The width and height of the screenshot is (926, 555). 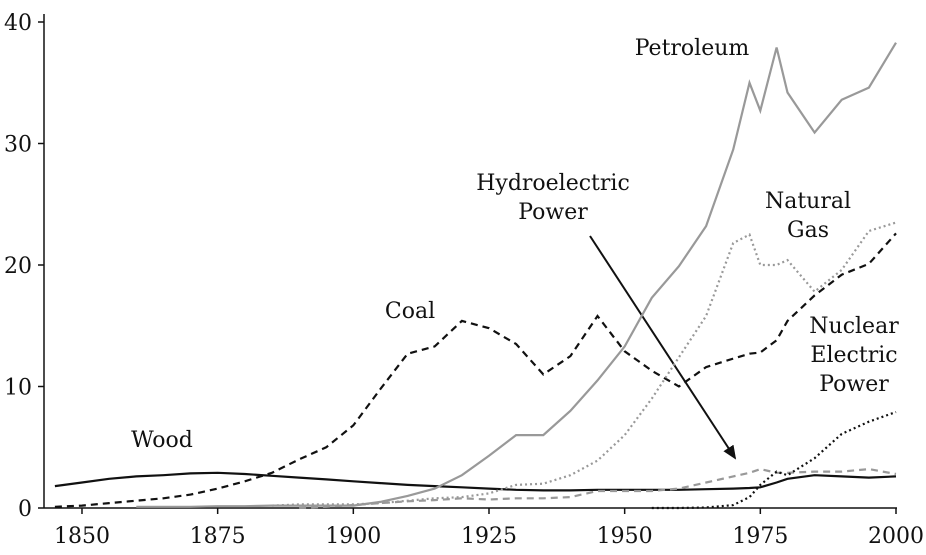 I want to click on x-tick-label: 1875, so click(x=218, y=536).